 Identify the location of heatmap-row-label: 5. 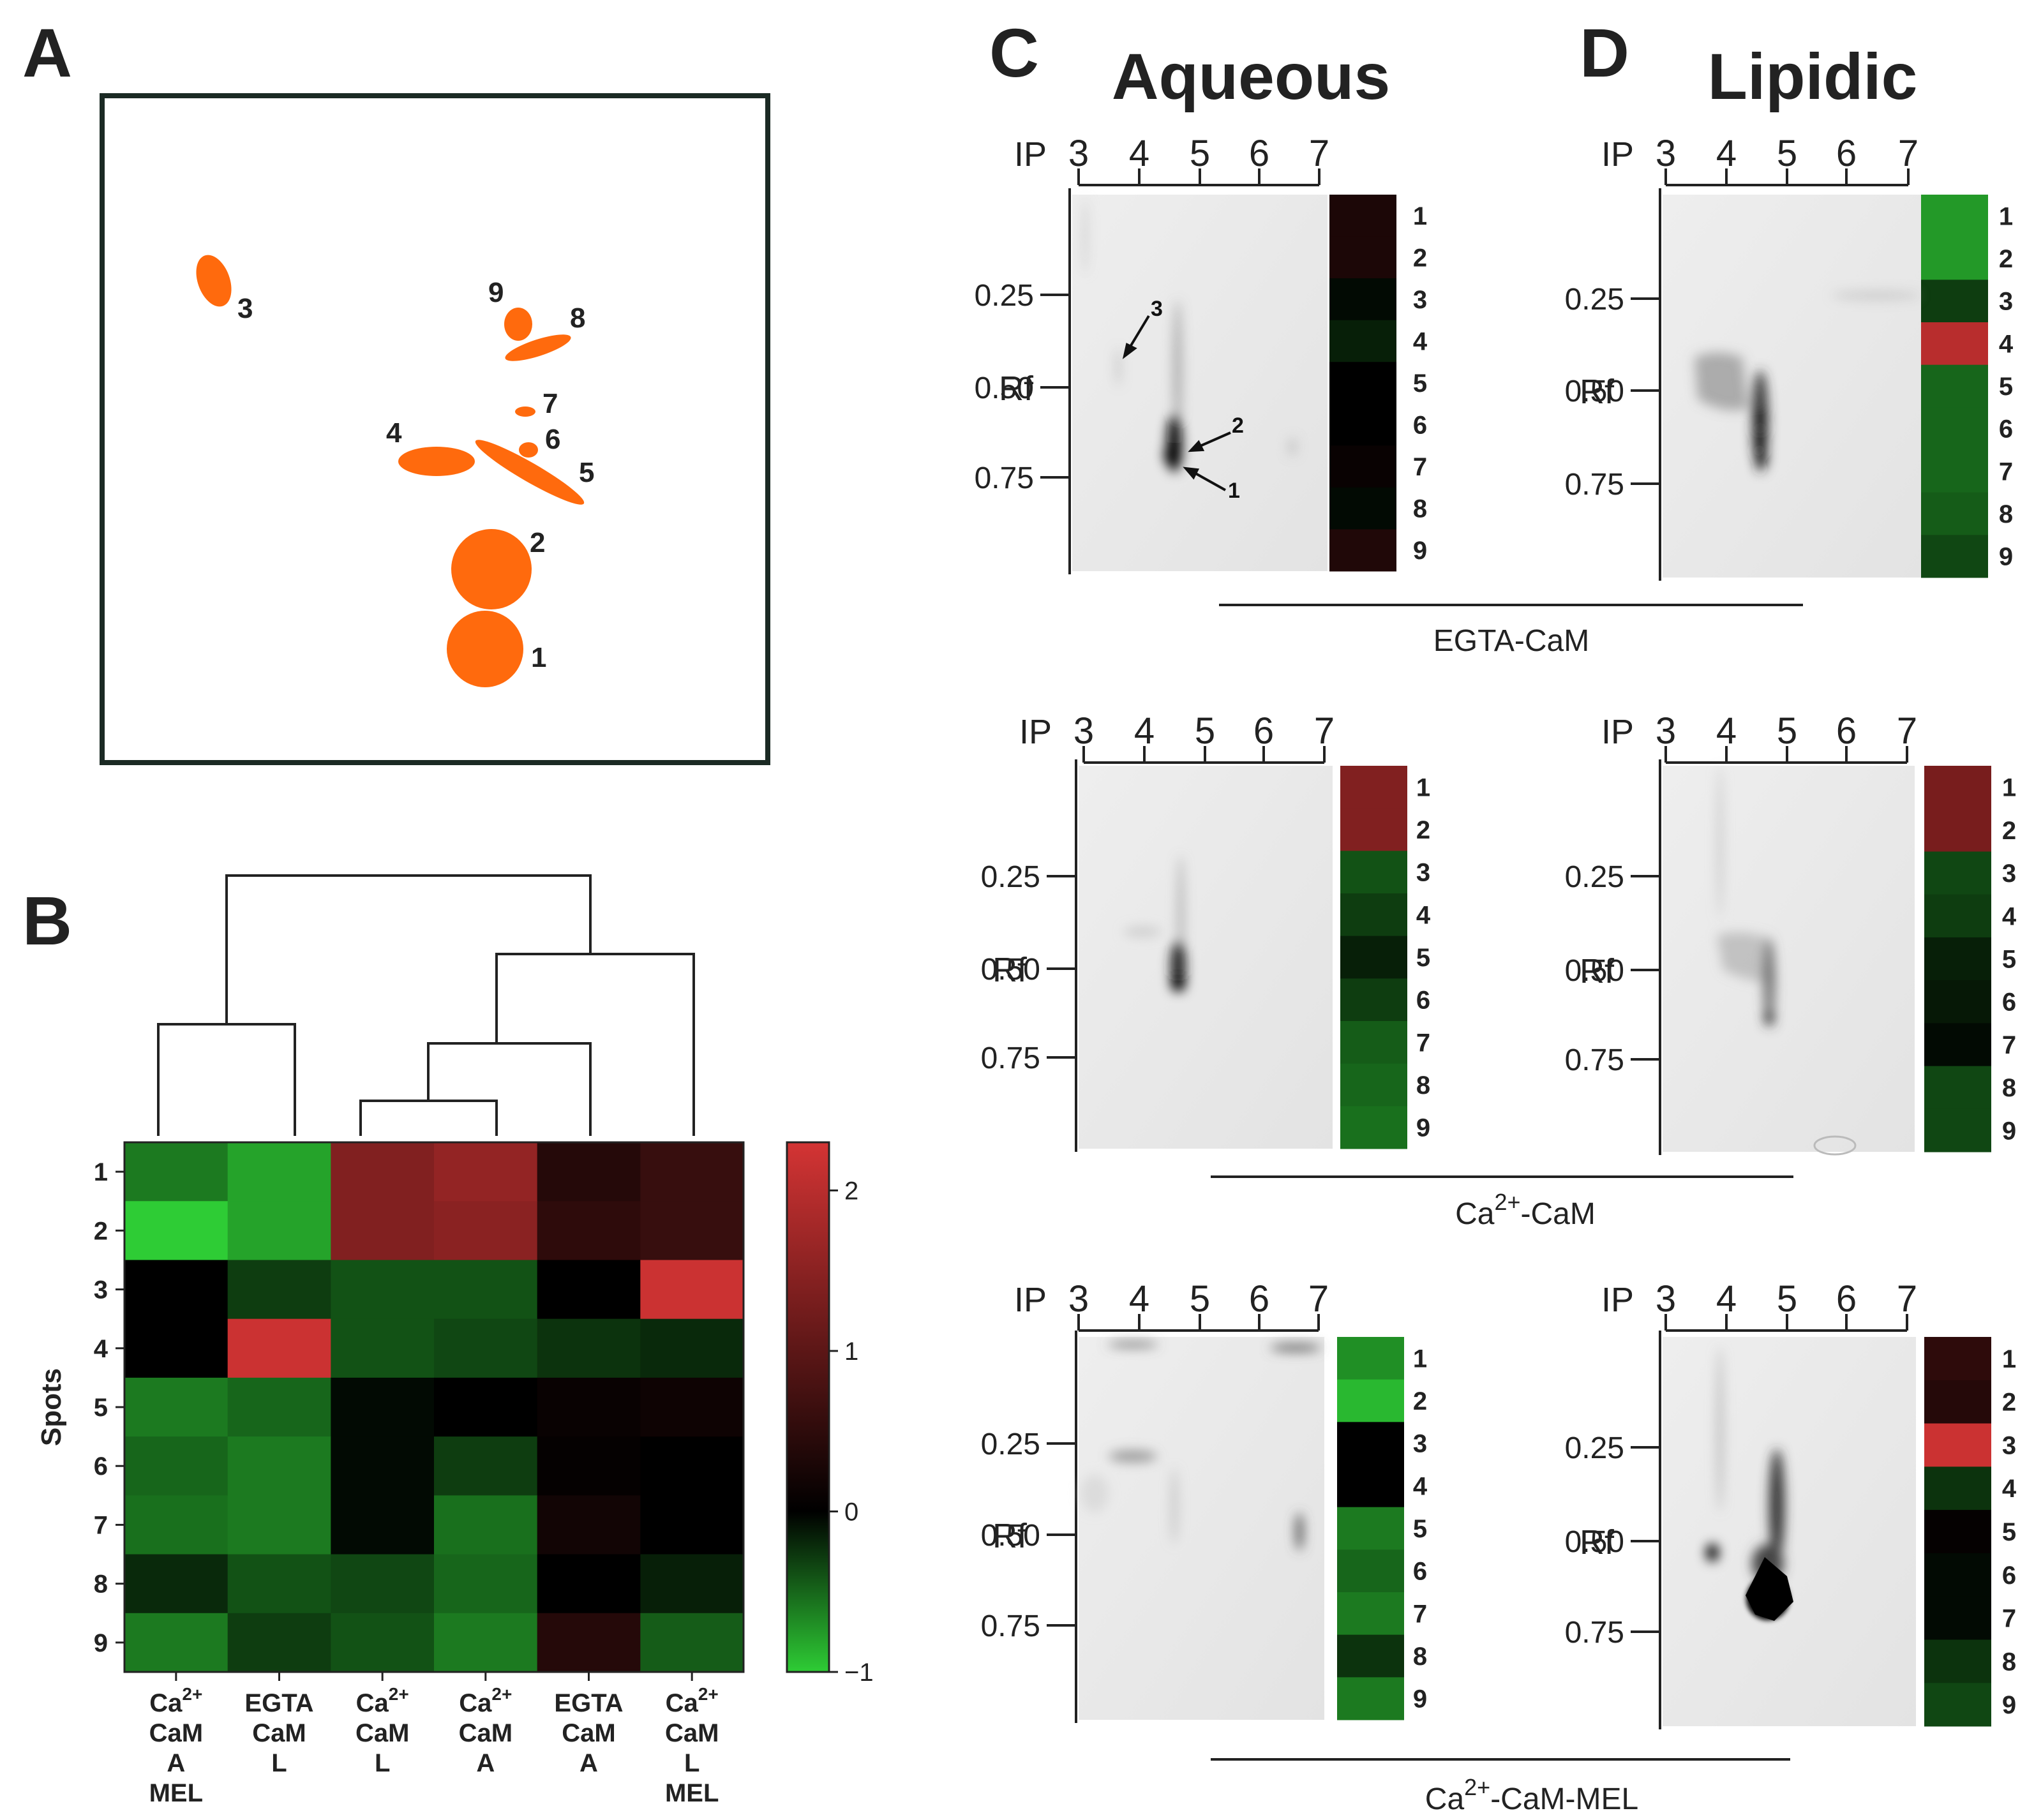
(101, 1408).